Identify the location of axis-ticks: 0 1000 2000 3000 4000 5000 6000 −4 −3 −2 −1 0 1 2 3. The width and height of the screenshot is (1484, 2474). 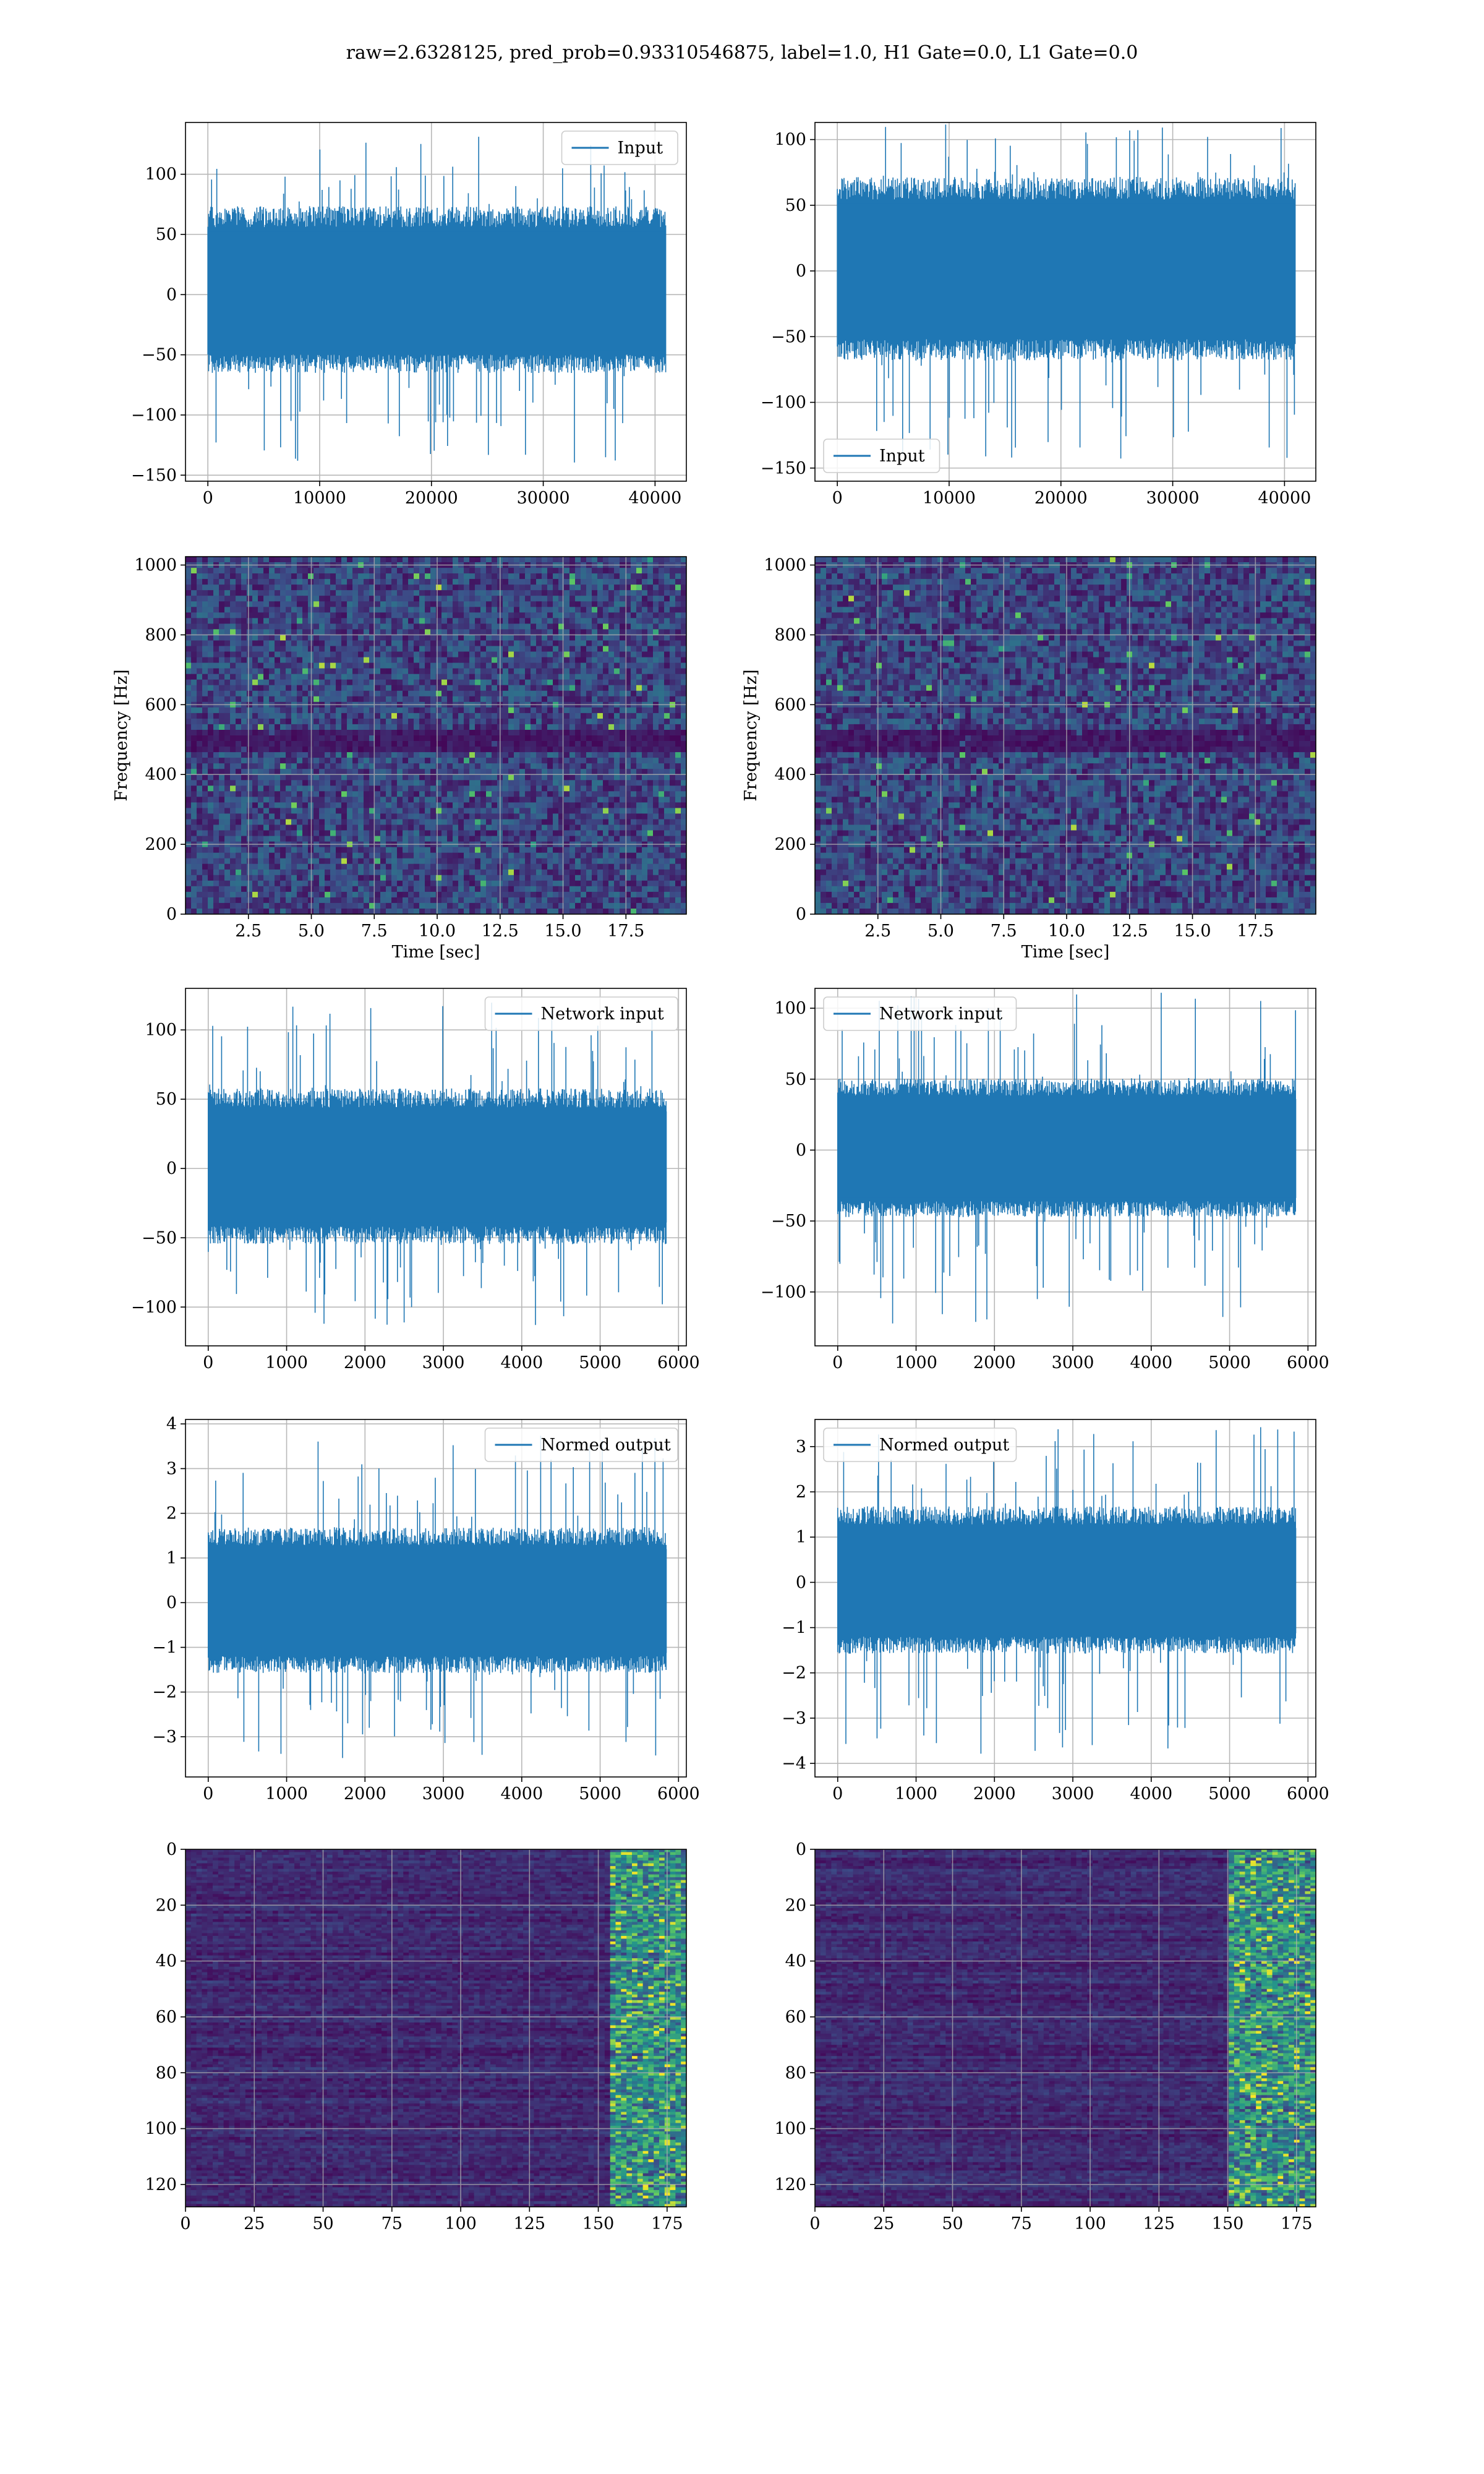
(1055, 1620).